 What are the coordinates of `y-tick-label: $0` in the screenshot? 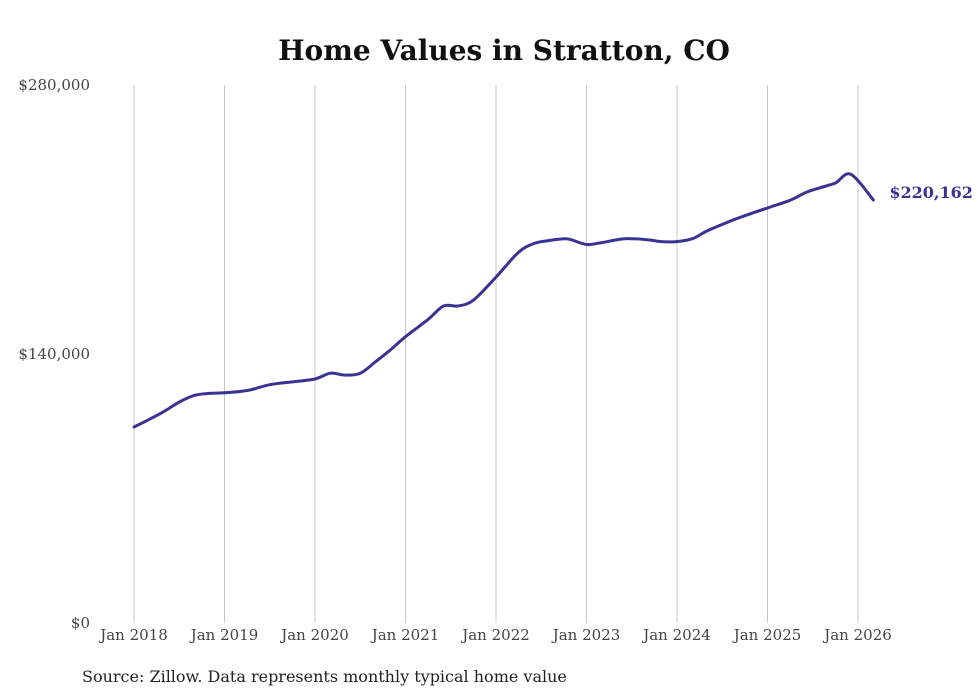 It's located at (80, 623).